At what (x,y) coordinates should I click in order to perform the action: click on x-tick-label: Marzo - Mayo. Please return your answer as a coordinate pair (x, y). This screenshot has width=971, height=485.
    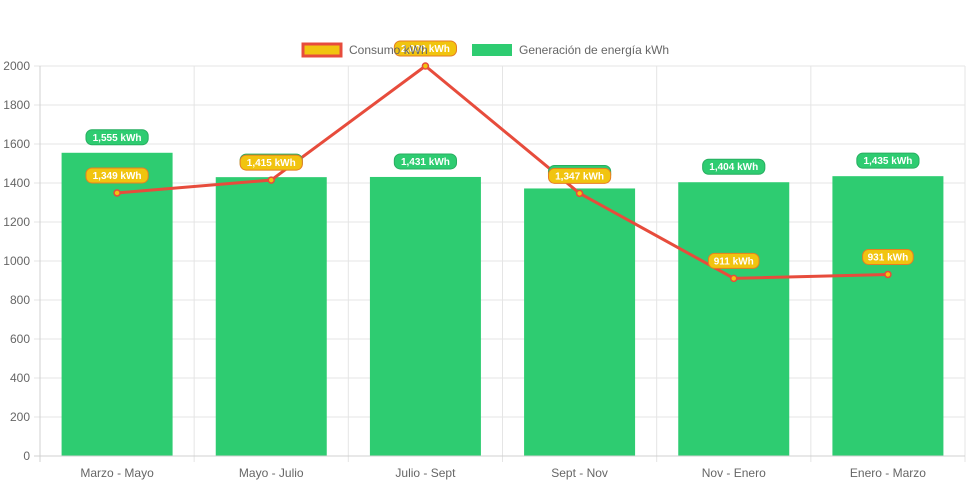
    Looking at the image, I should click on (117, 473).